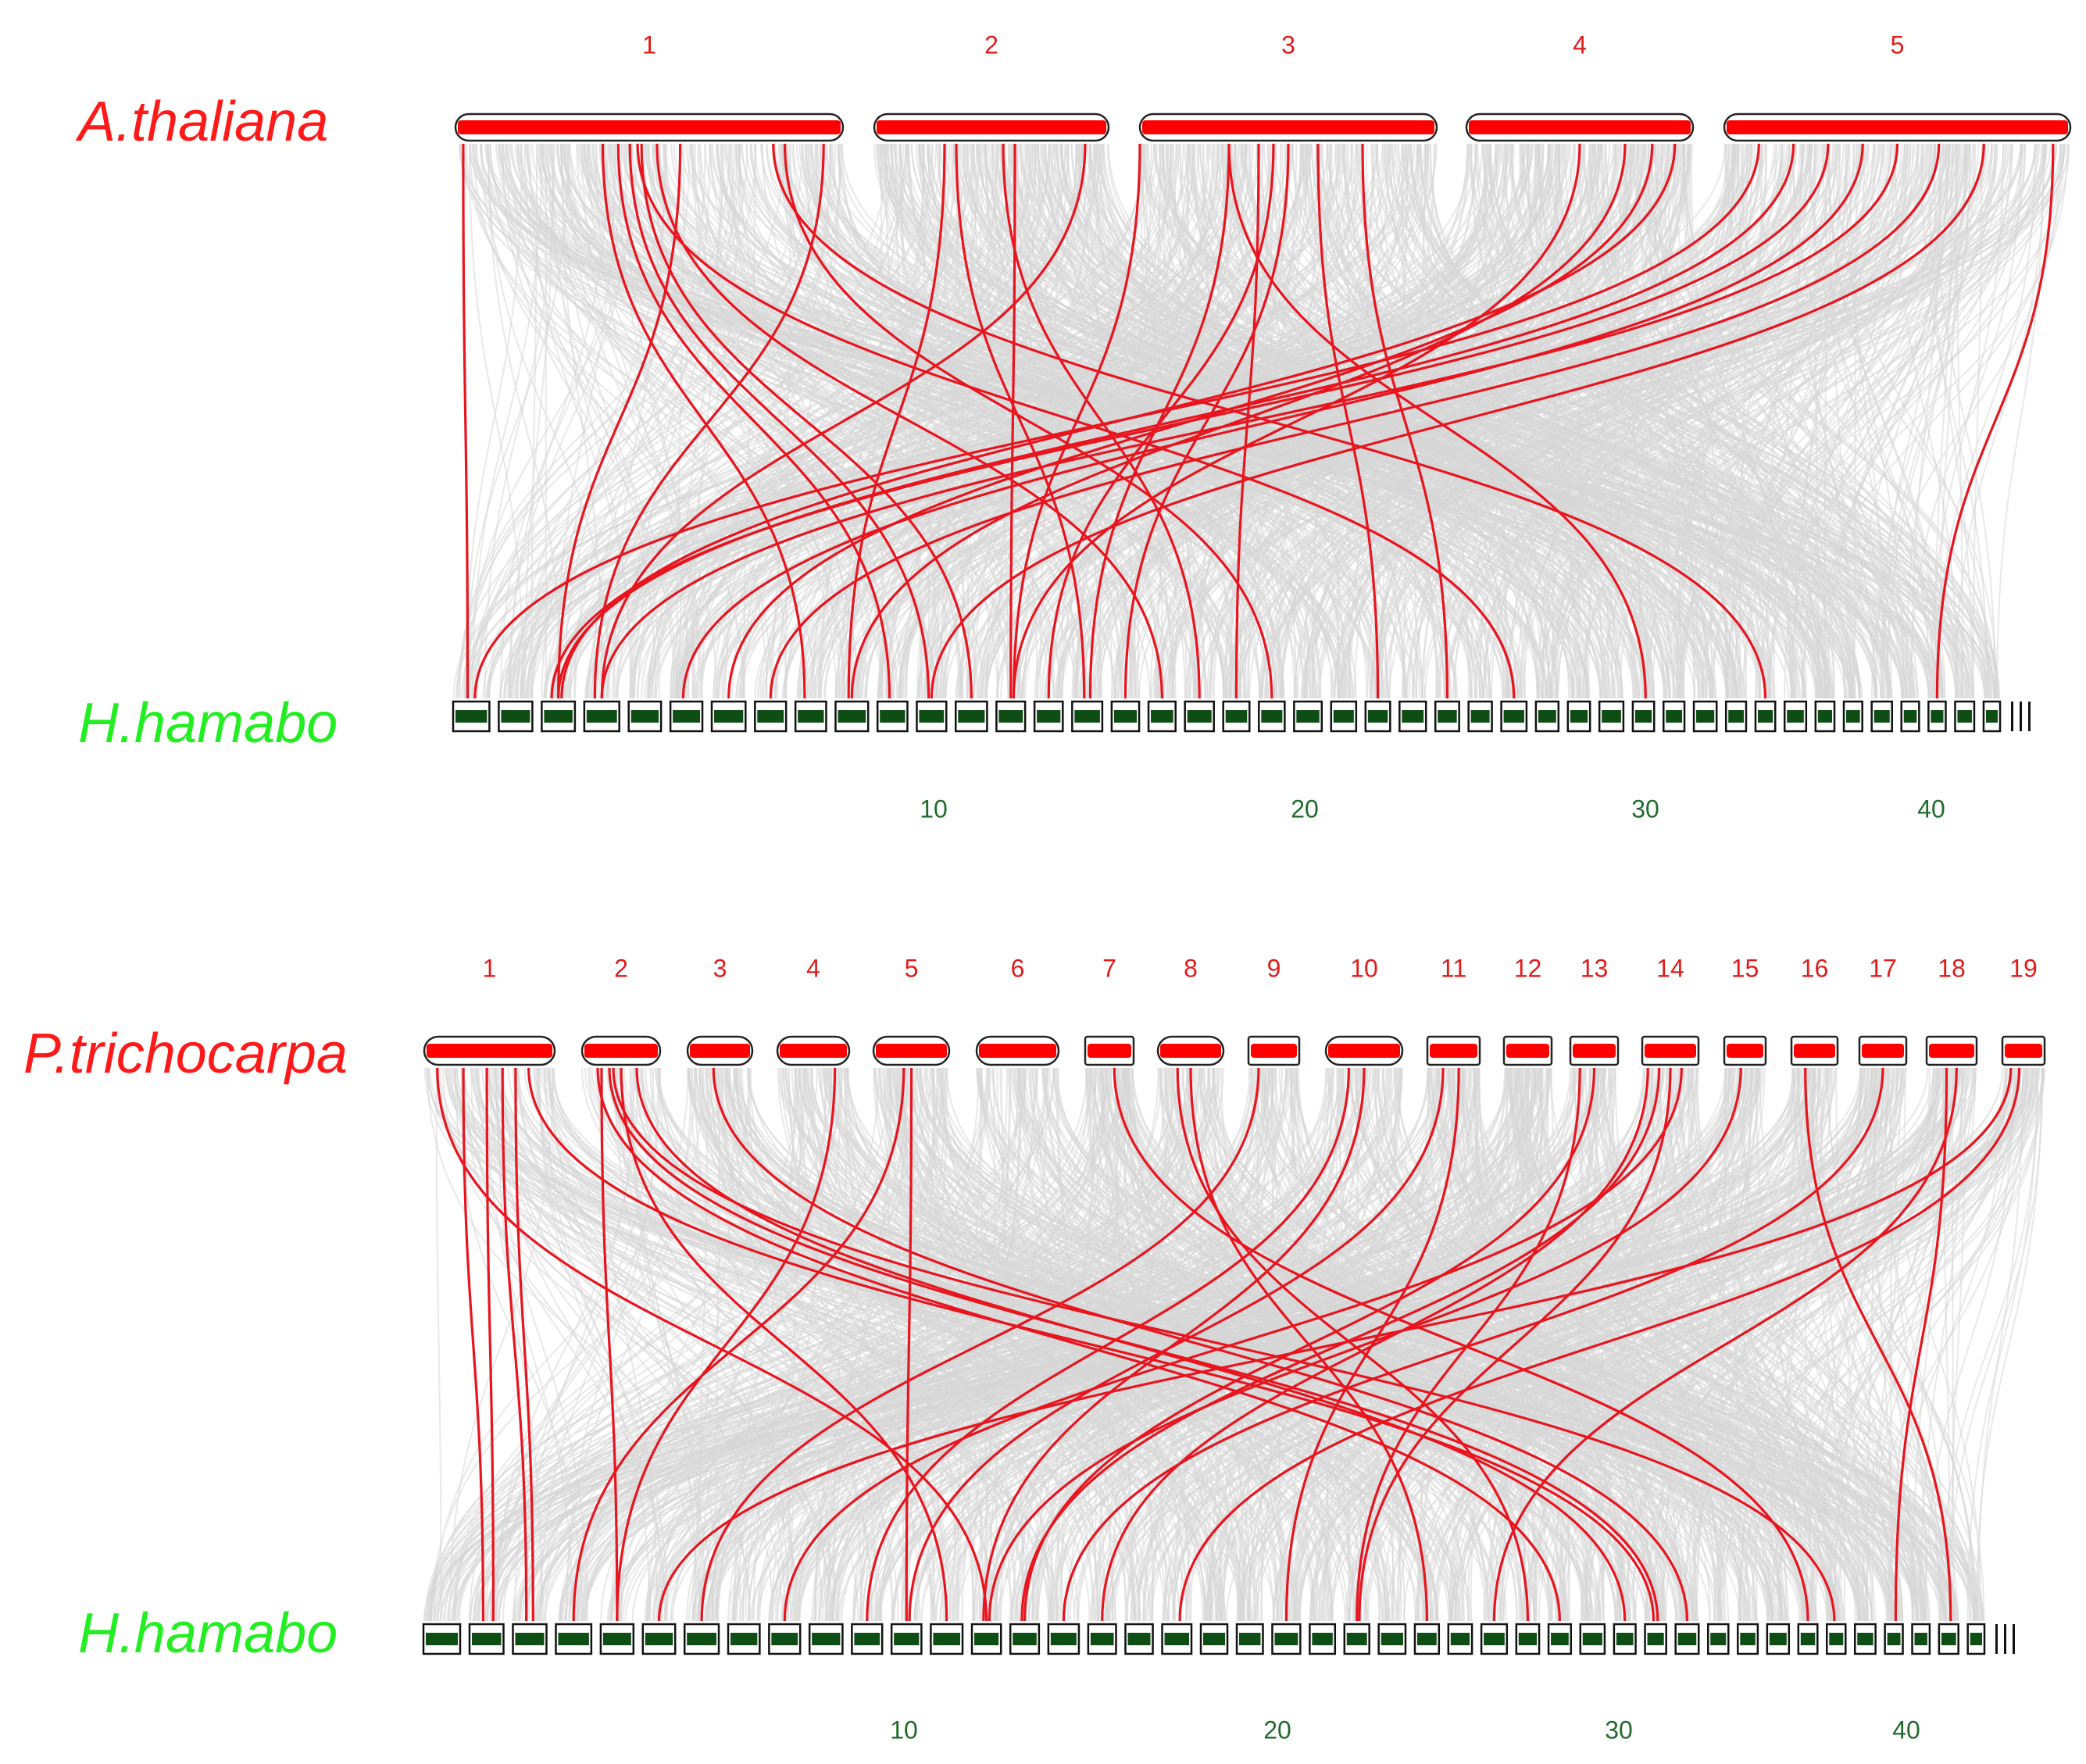 This screenshot has height=1764, width=2086. What do you see at coordinates (208, 724) in the screenshot?
I see `panel1-bottom-species: H.hamabo` at bounding box center [208, 724].